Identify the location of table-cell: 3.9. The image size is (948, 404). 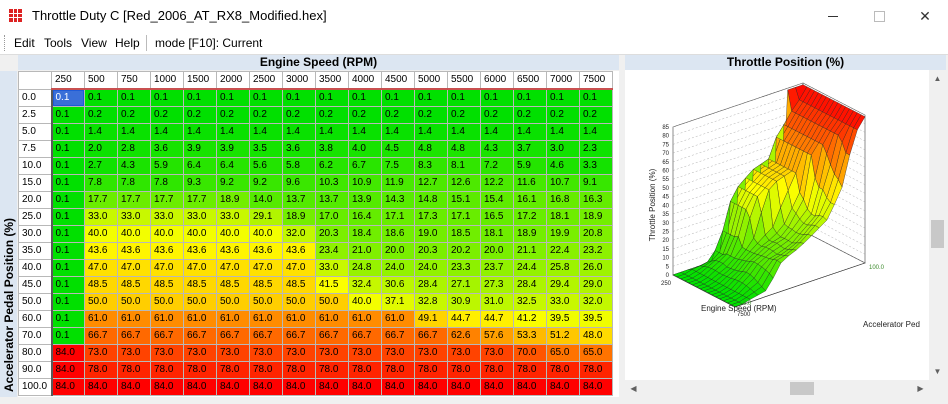
(200, 149).